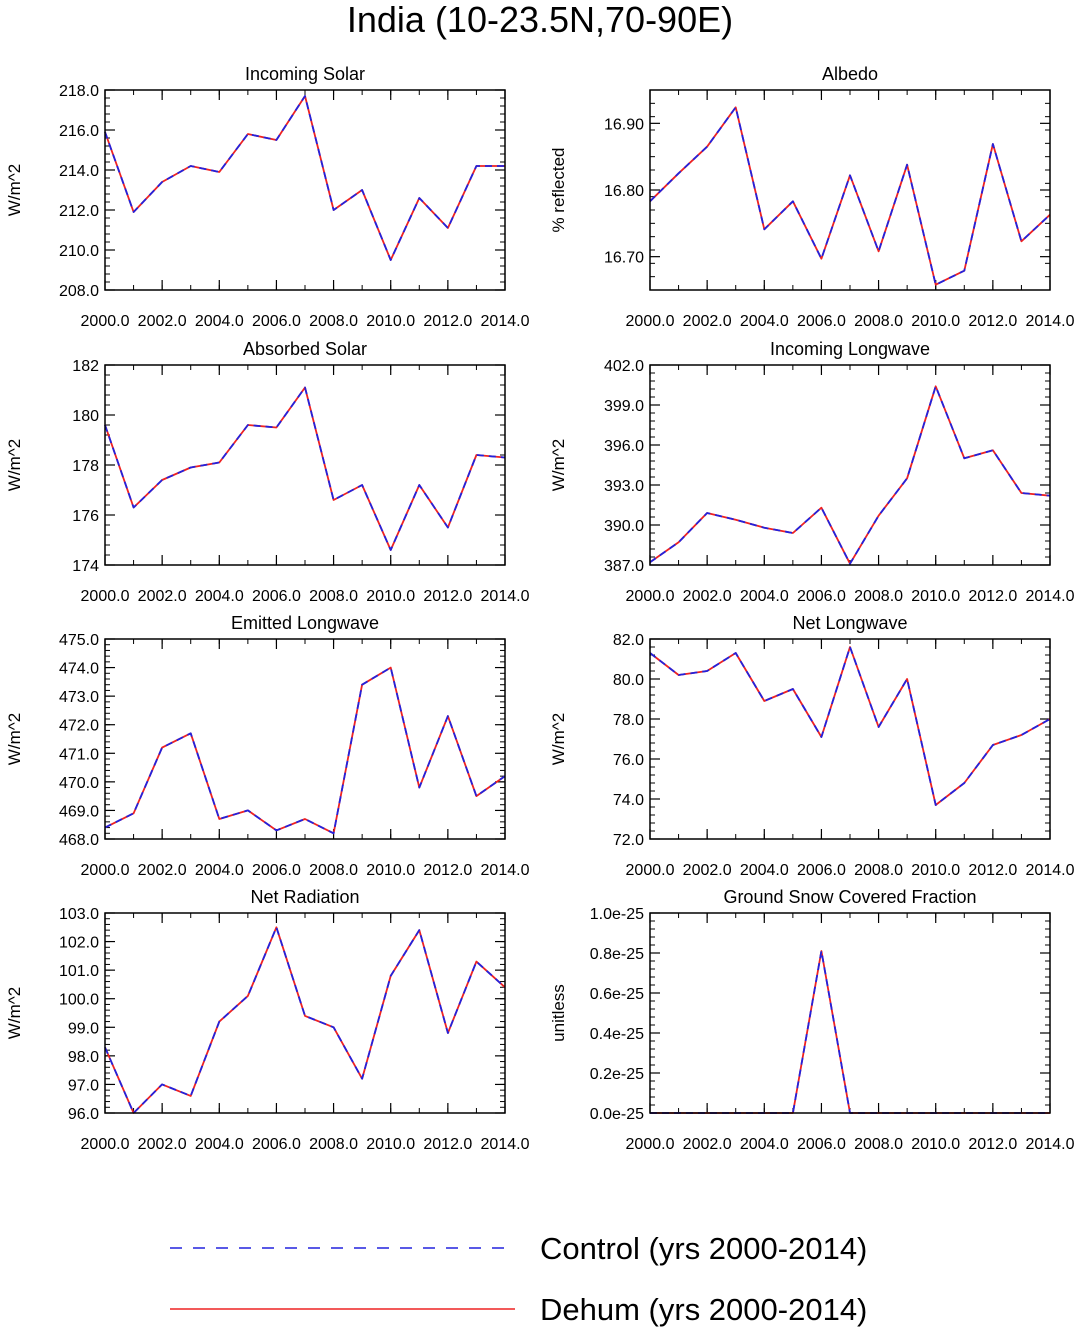 The height and width of the screenshot is (1327, 1080). What do you see at coordinates (85, 516) in the screenshot?
I see `y-tick-label: 176` at bounding box center [85, 516].